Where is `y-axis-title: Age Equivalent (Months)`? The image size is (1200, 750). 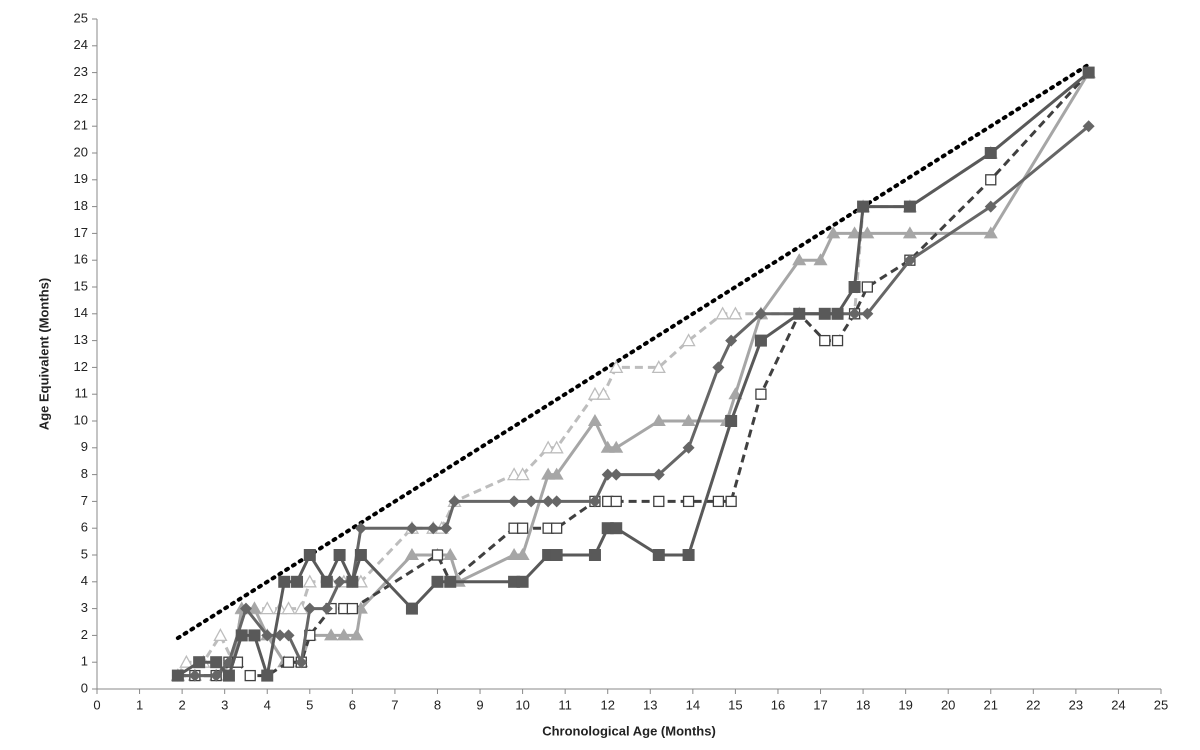
y-axis-title: Age Equivalent (Months) is located at coordinates (43, 354).